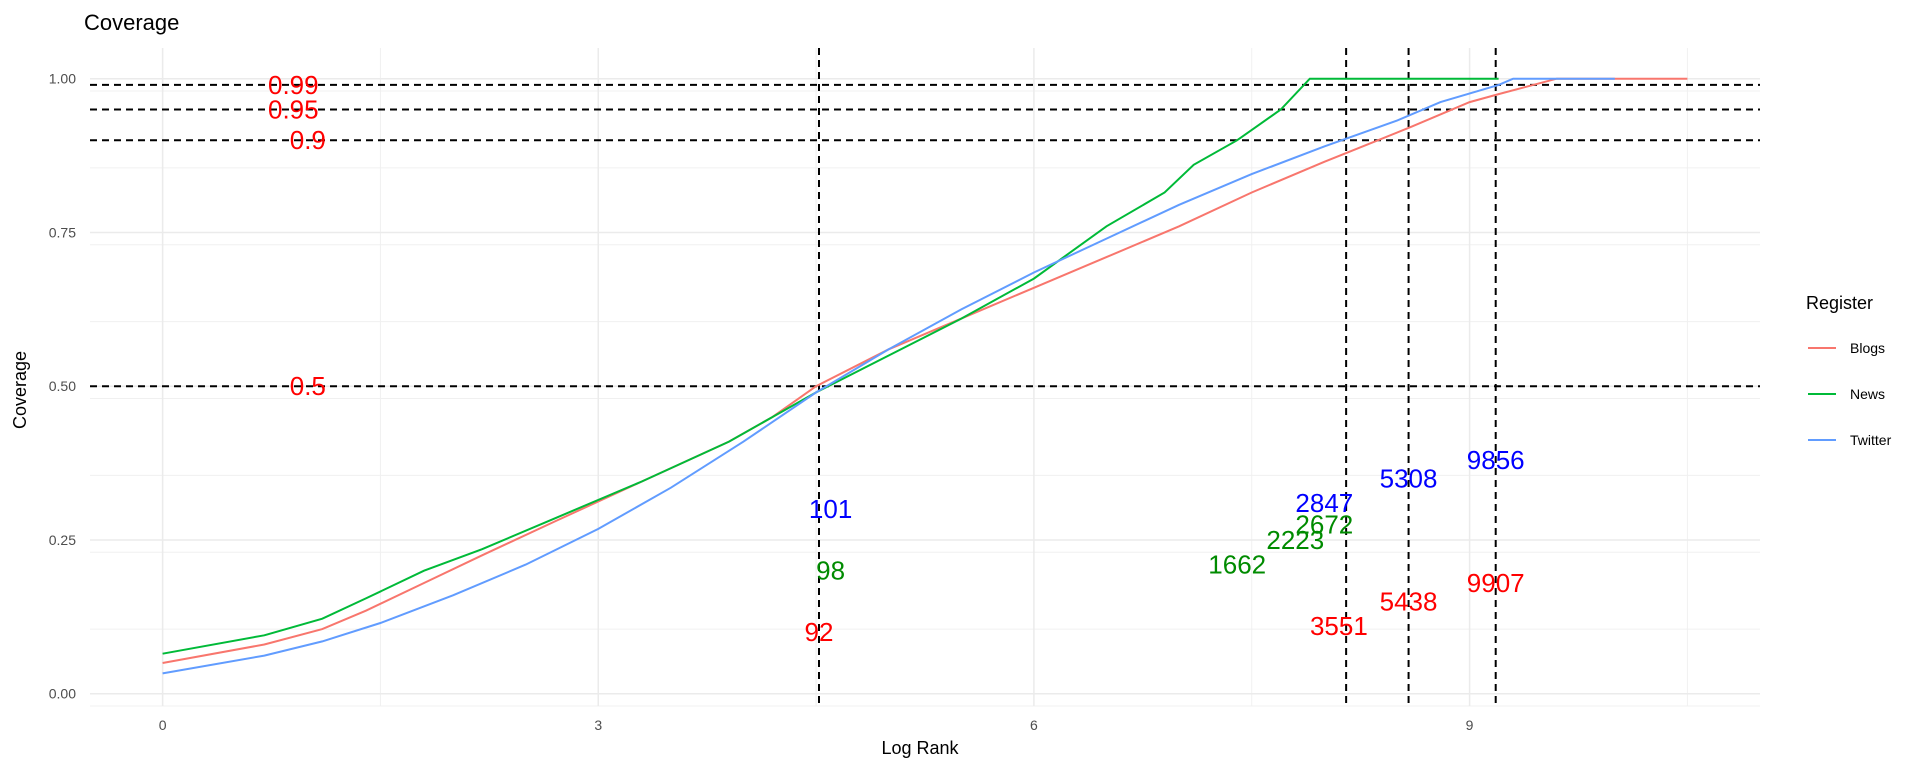 This screenshot has width=1920, height=768. Describe the element at coordinates (308, 386) in the screenshot. I see `annotation-label: 0.5` at that location.